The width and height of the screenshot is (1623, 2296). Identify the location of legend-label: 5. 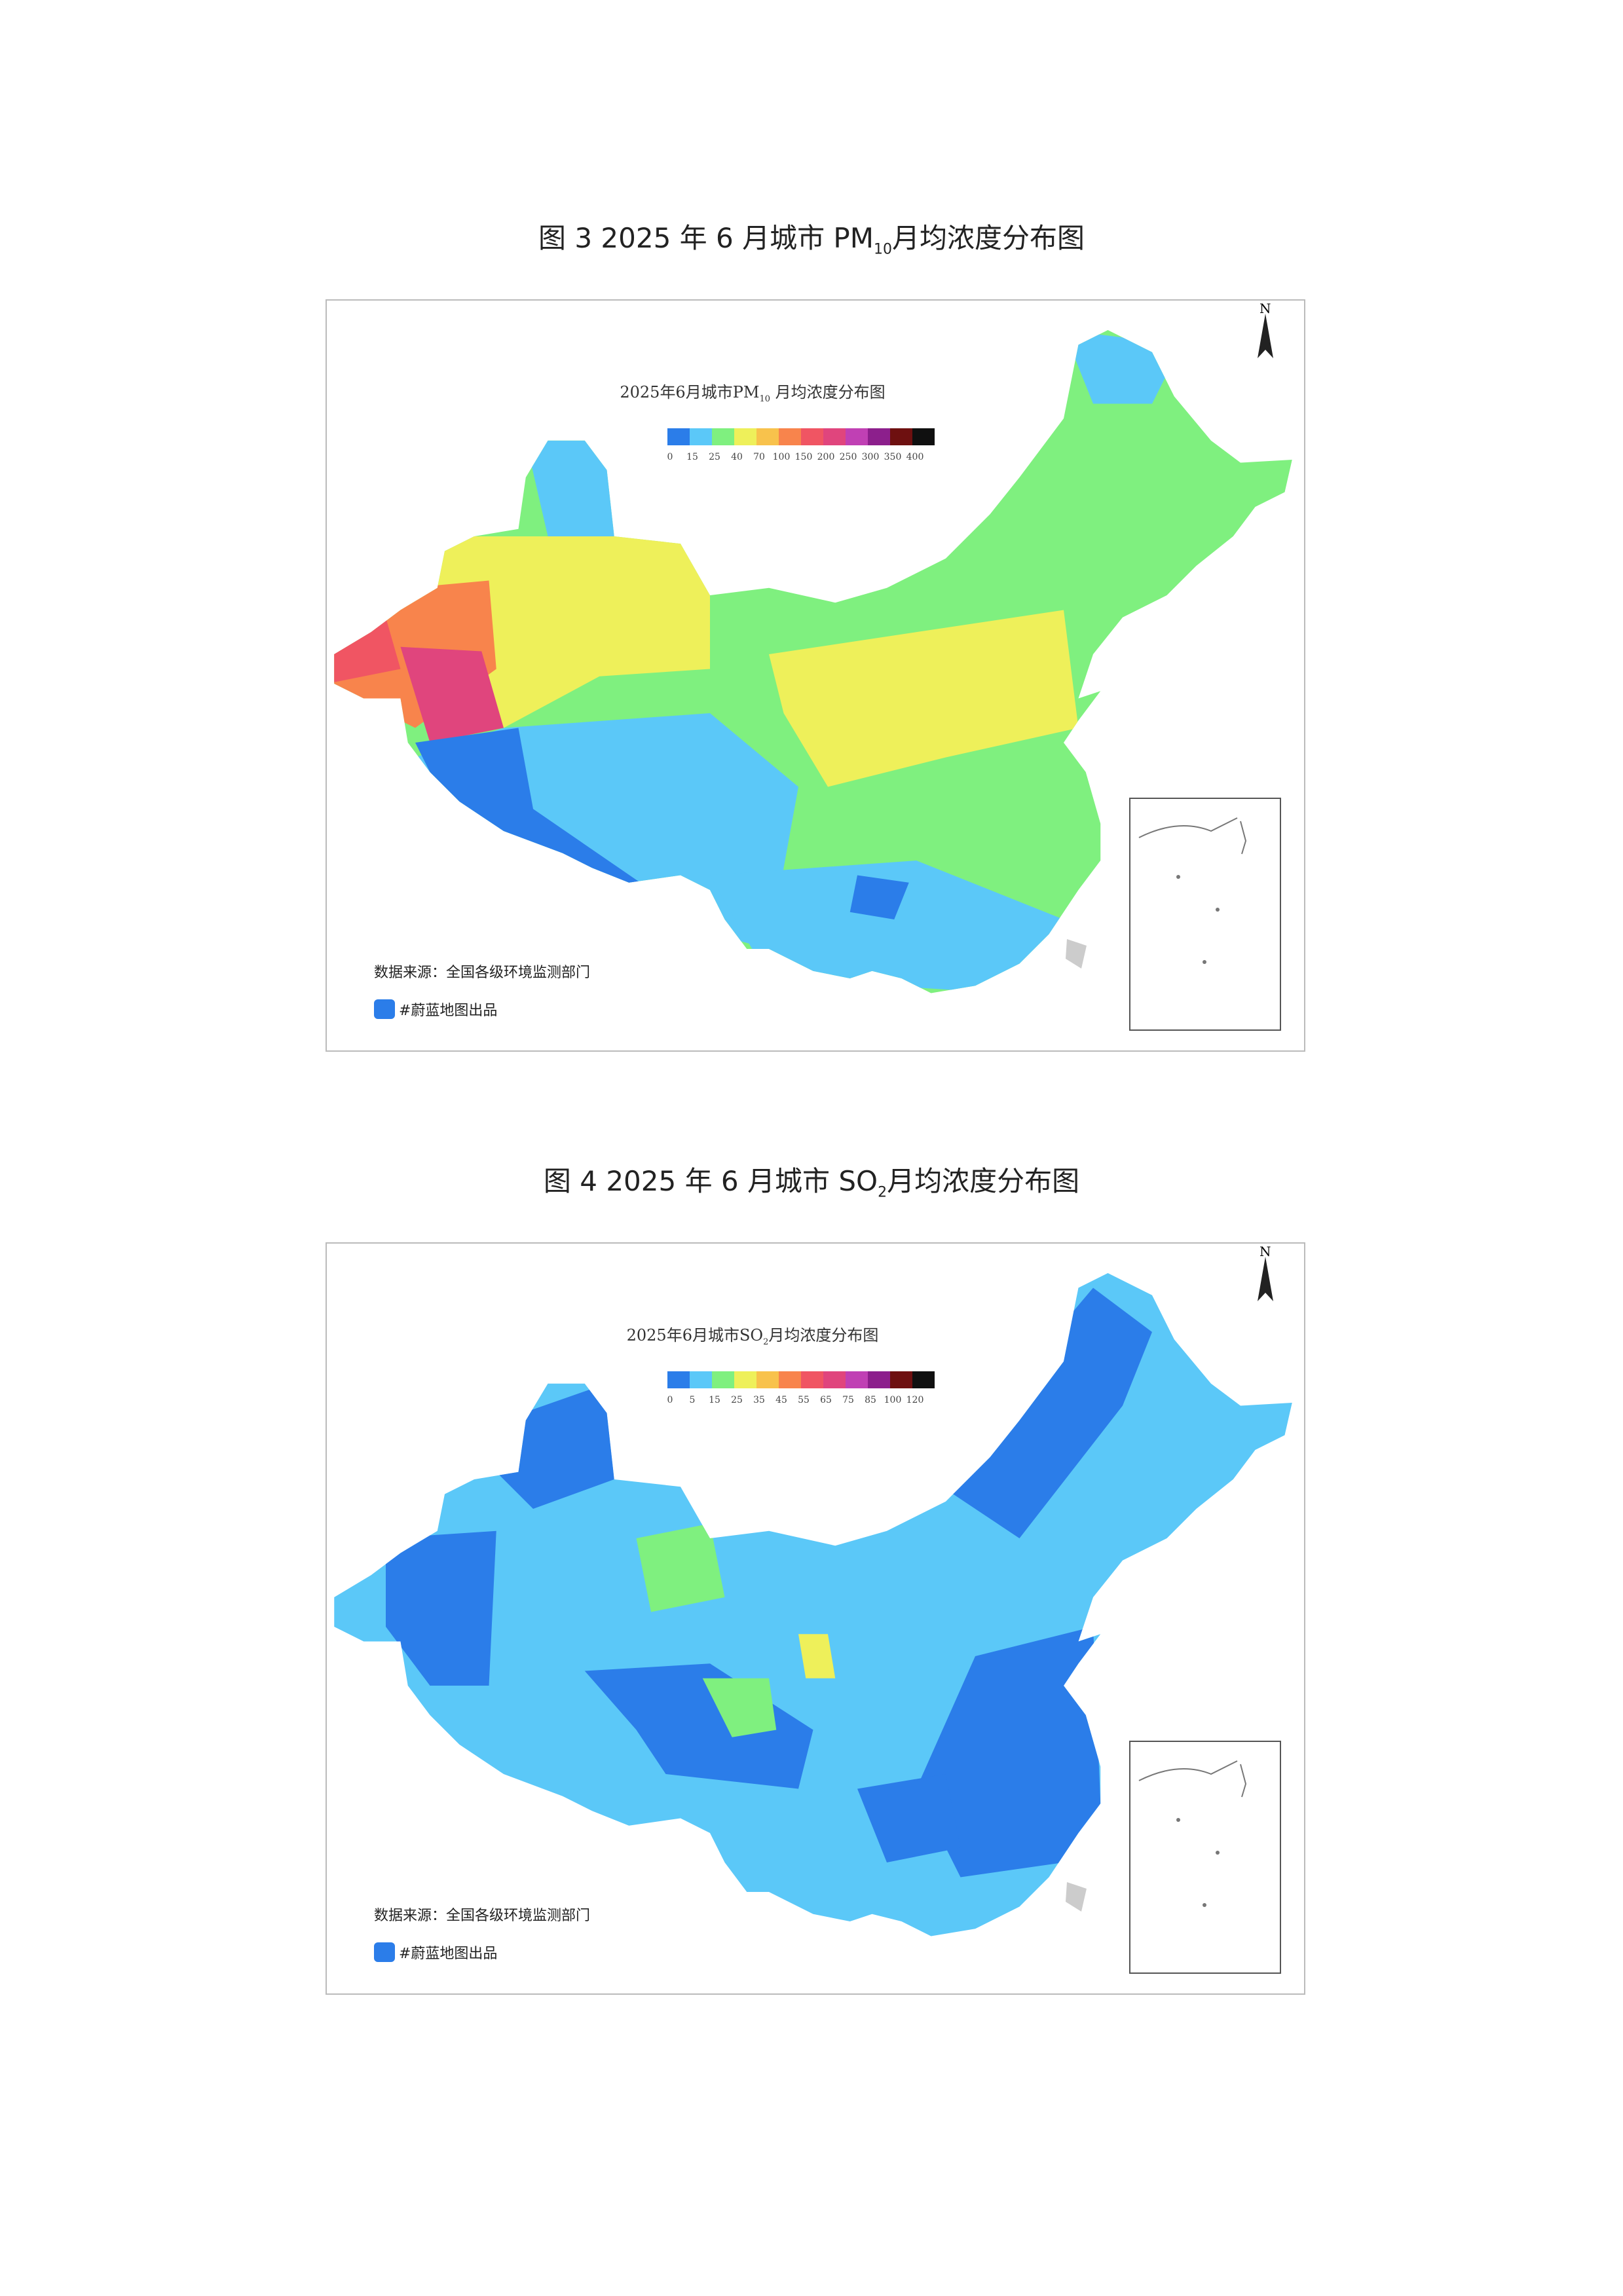
(692, 1400).